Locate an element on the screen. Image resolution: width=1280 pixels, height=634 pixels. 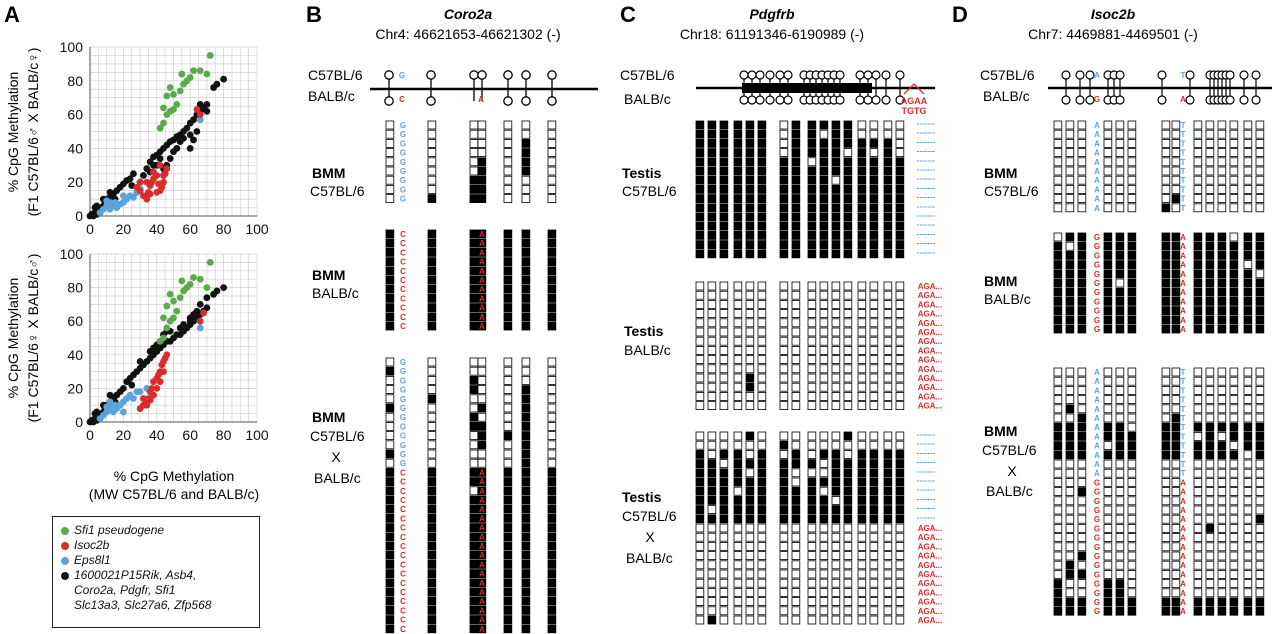
gene-title-b: Coro2a is located at coordinates (468, 14).